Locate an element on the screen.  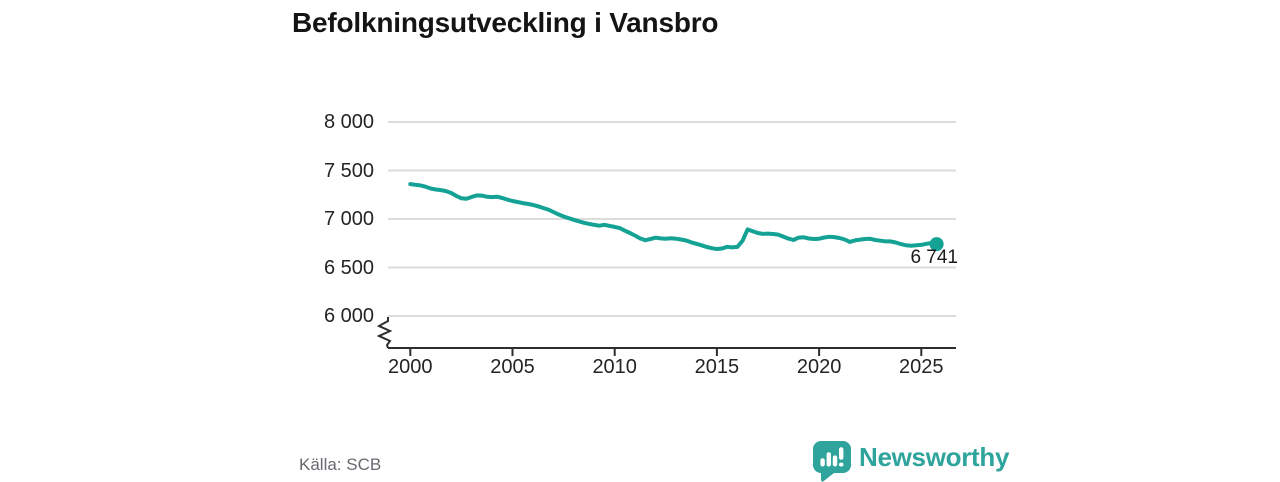
y-tick-label: 8 000 is located at coordinates (348, 122).